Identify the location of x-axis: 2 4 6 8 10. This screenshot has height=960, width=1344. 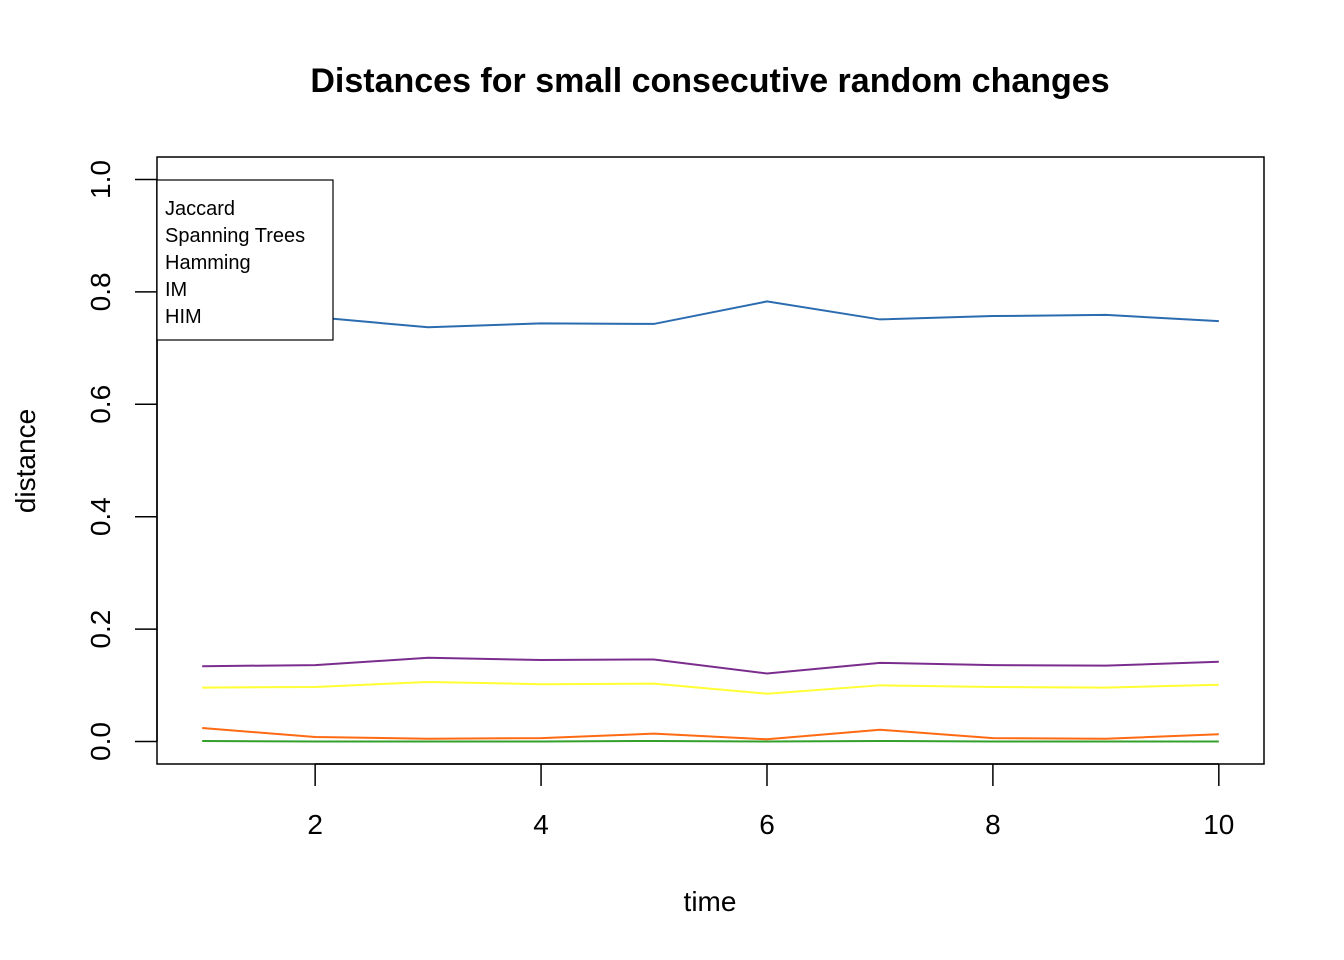
(770, 801).